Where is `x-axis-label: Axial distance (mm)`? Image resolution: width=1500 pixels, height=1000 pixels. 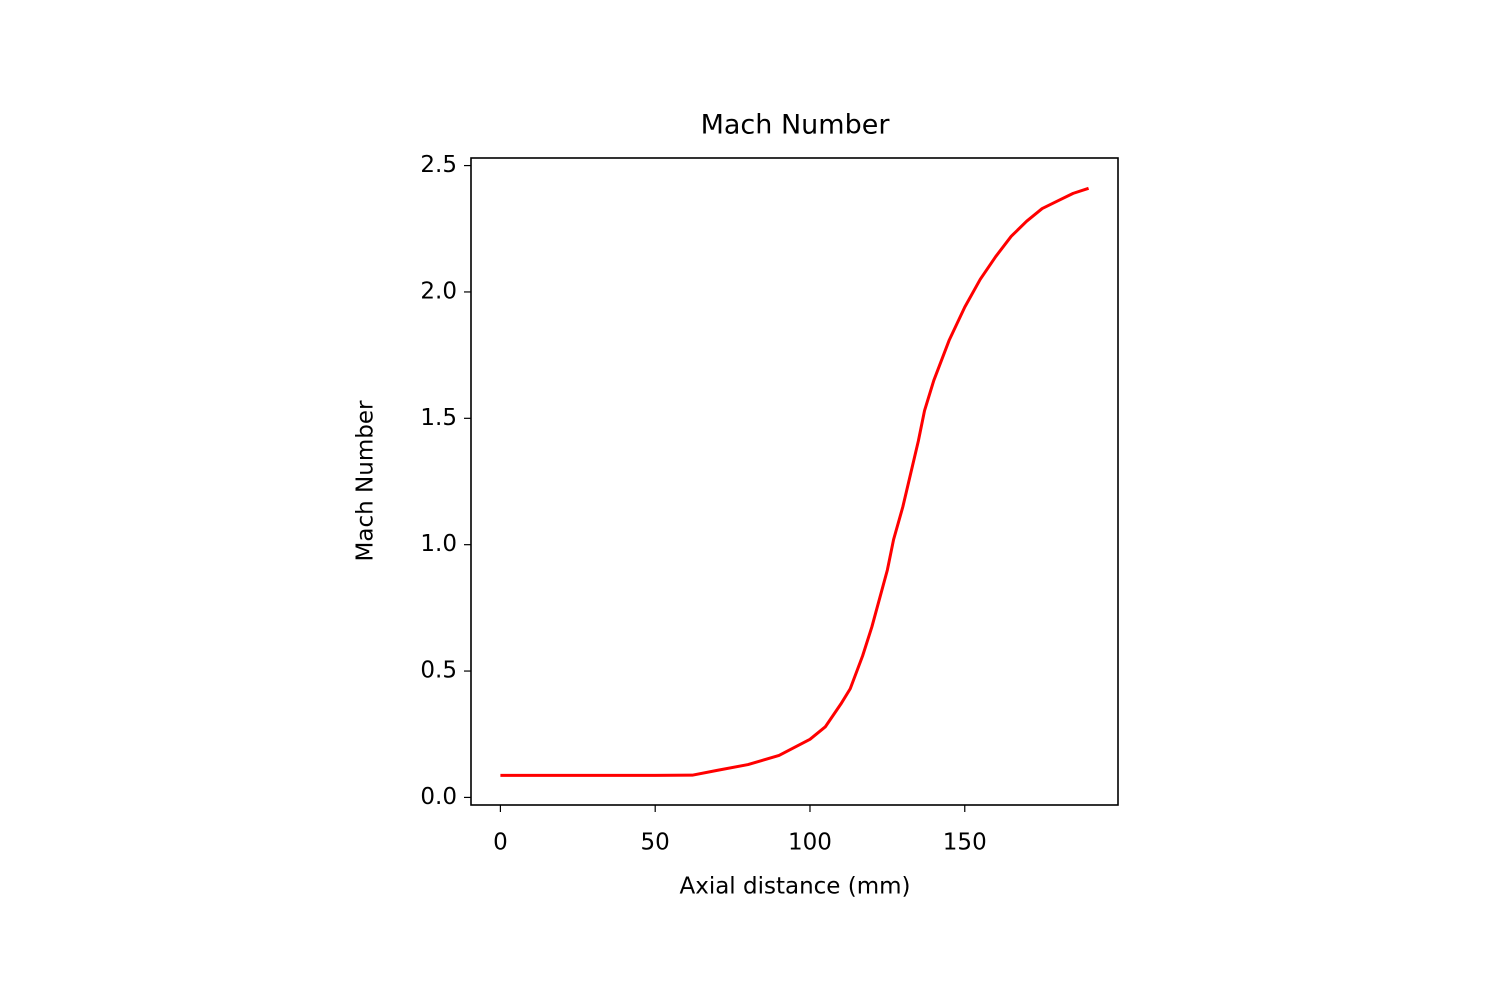 x-axis-label: Axial distance (mm) is located at coordinates (794, 887).